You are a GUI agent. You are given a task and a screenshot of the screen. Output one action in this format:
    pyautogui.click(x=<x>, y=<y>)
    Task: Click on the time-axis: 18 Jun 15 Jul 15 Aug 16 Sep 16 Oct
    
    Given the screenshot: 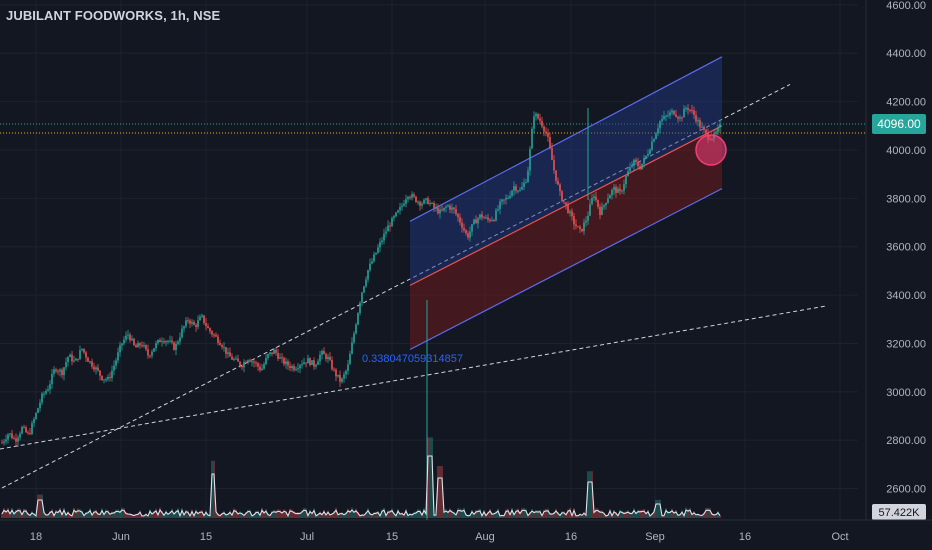 What is the action you would take?
    pyautogui.click(x=466, y=531)
    